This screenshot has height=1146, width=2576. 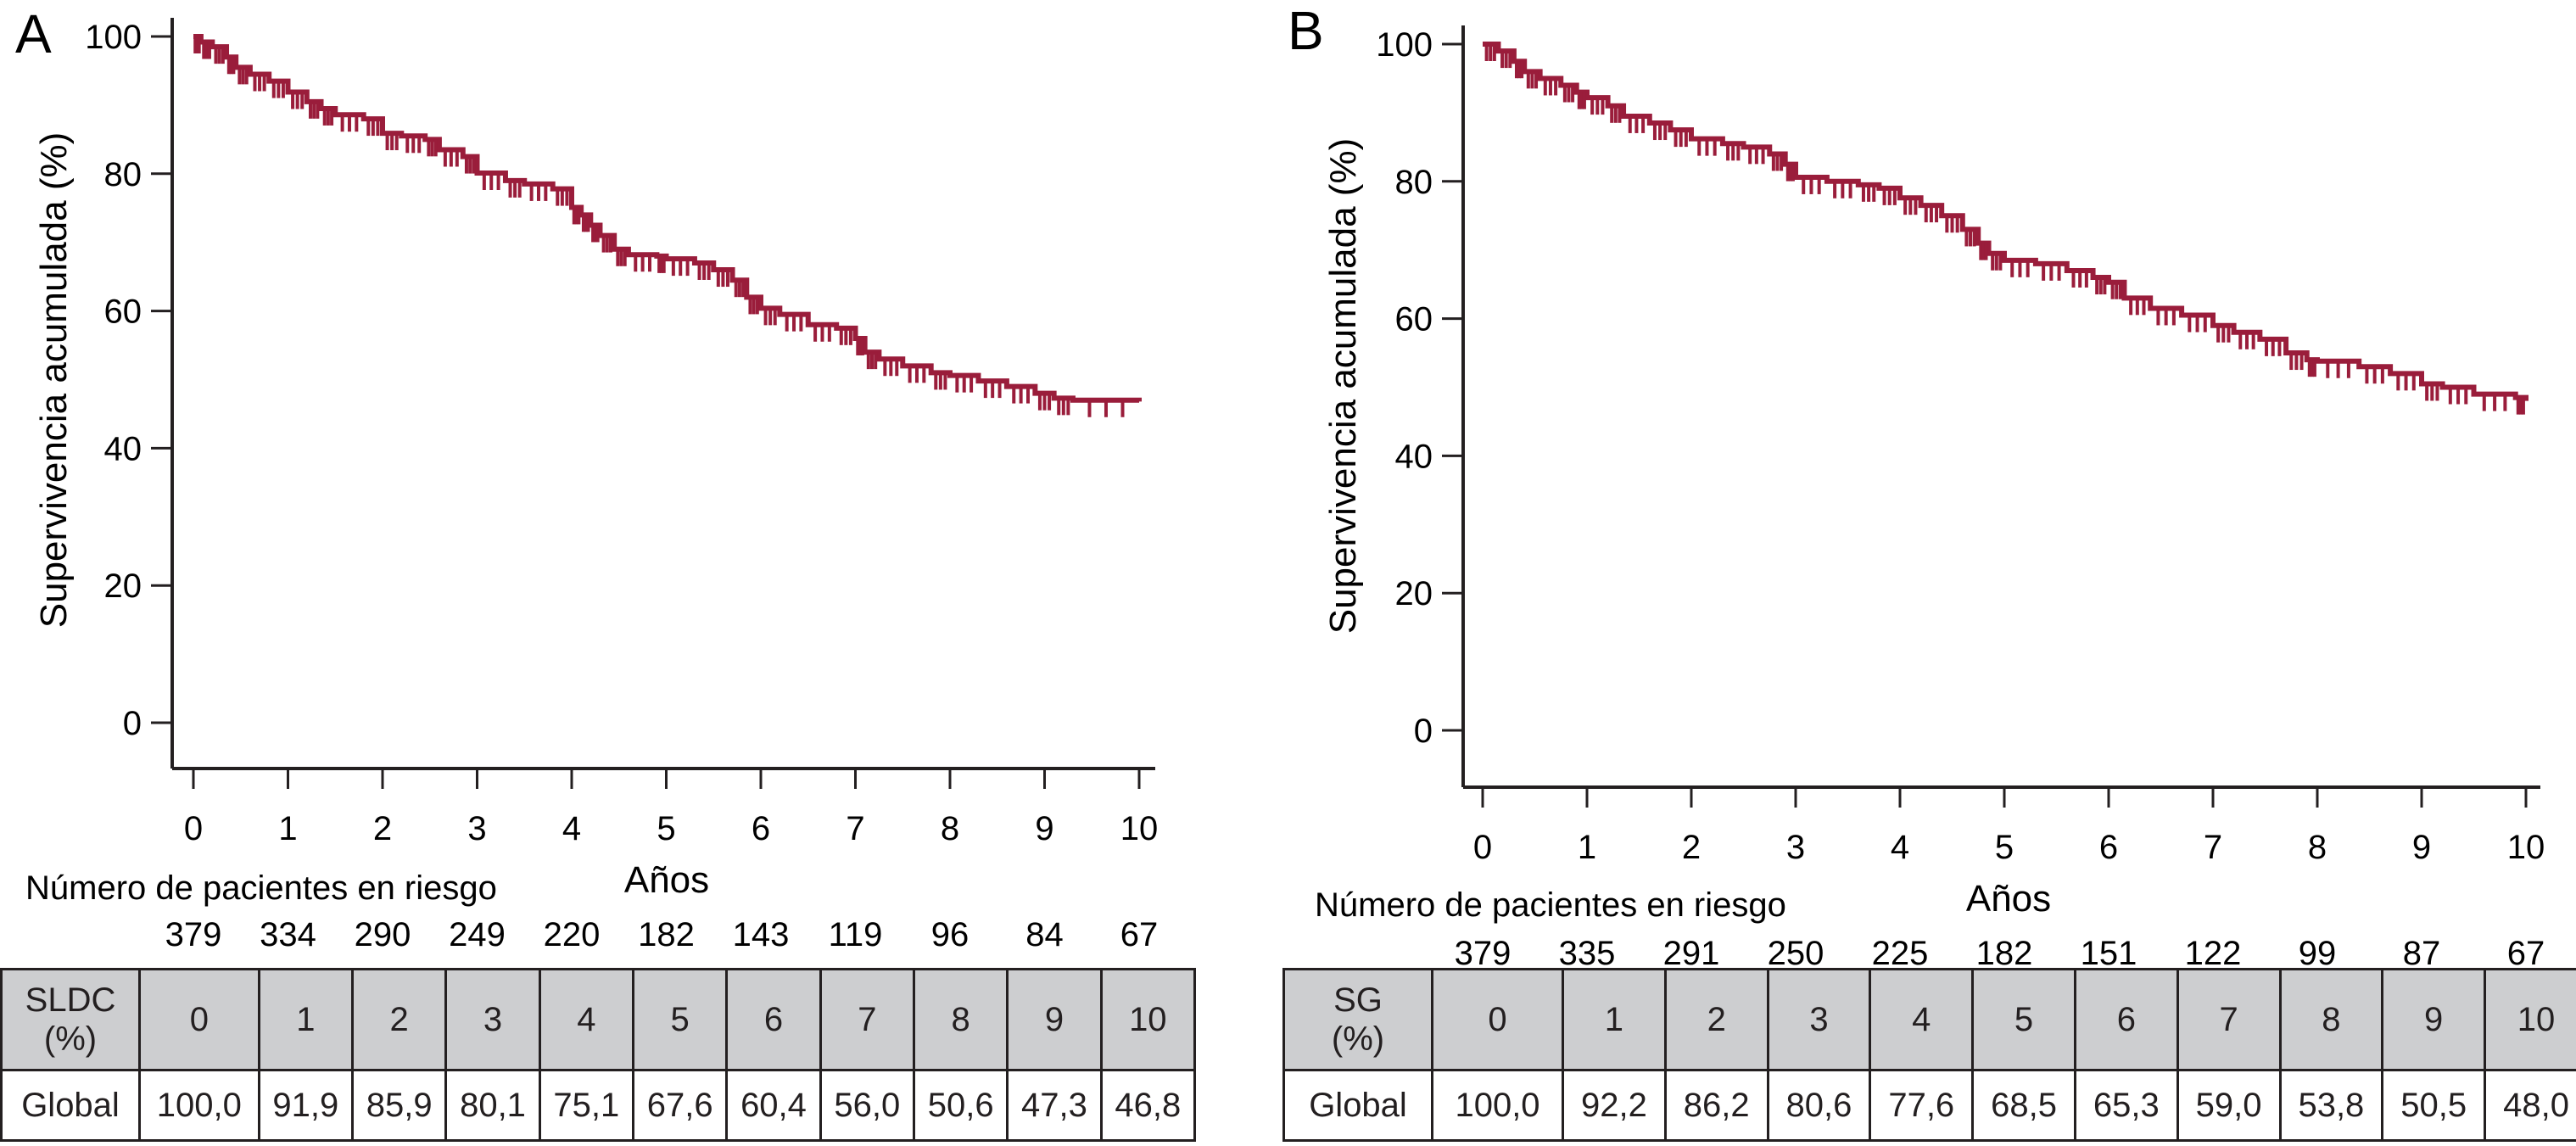 I want to click on header-label-line1: SLDC, so click(x=70, y=1000).